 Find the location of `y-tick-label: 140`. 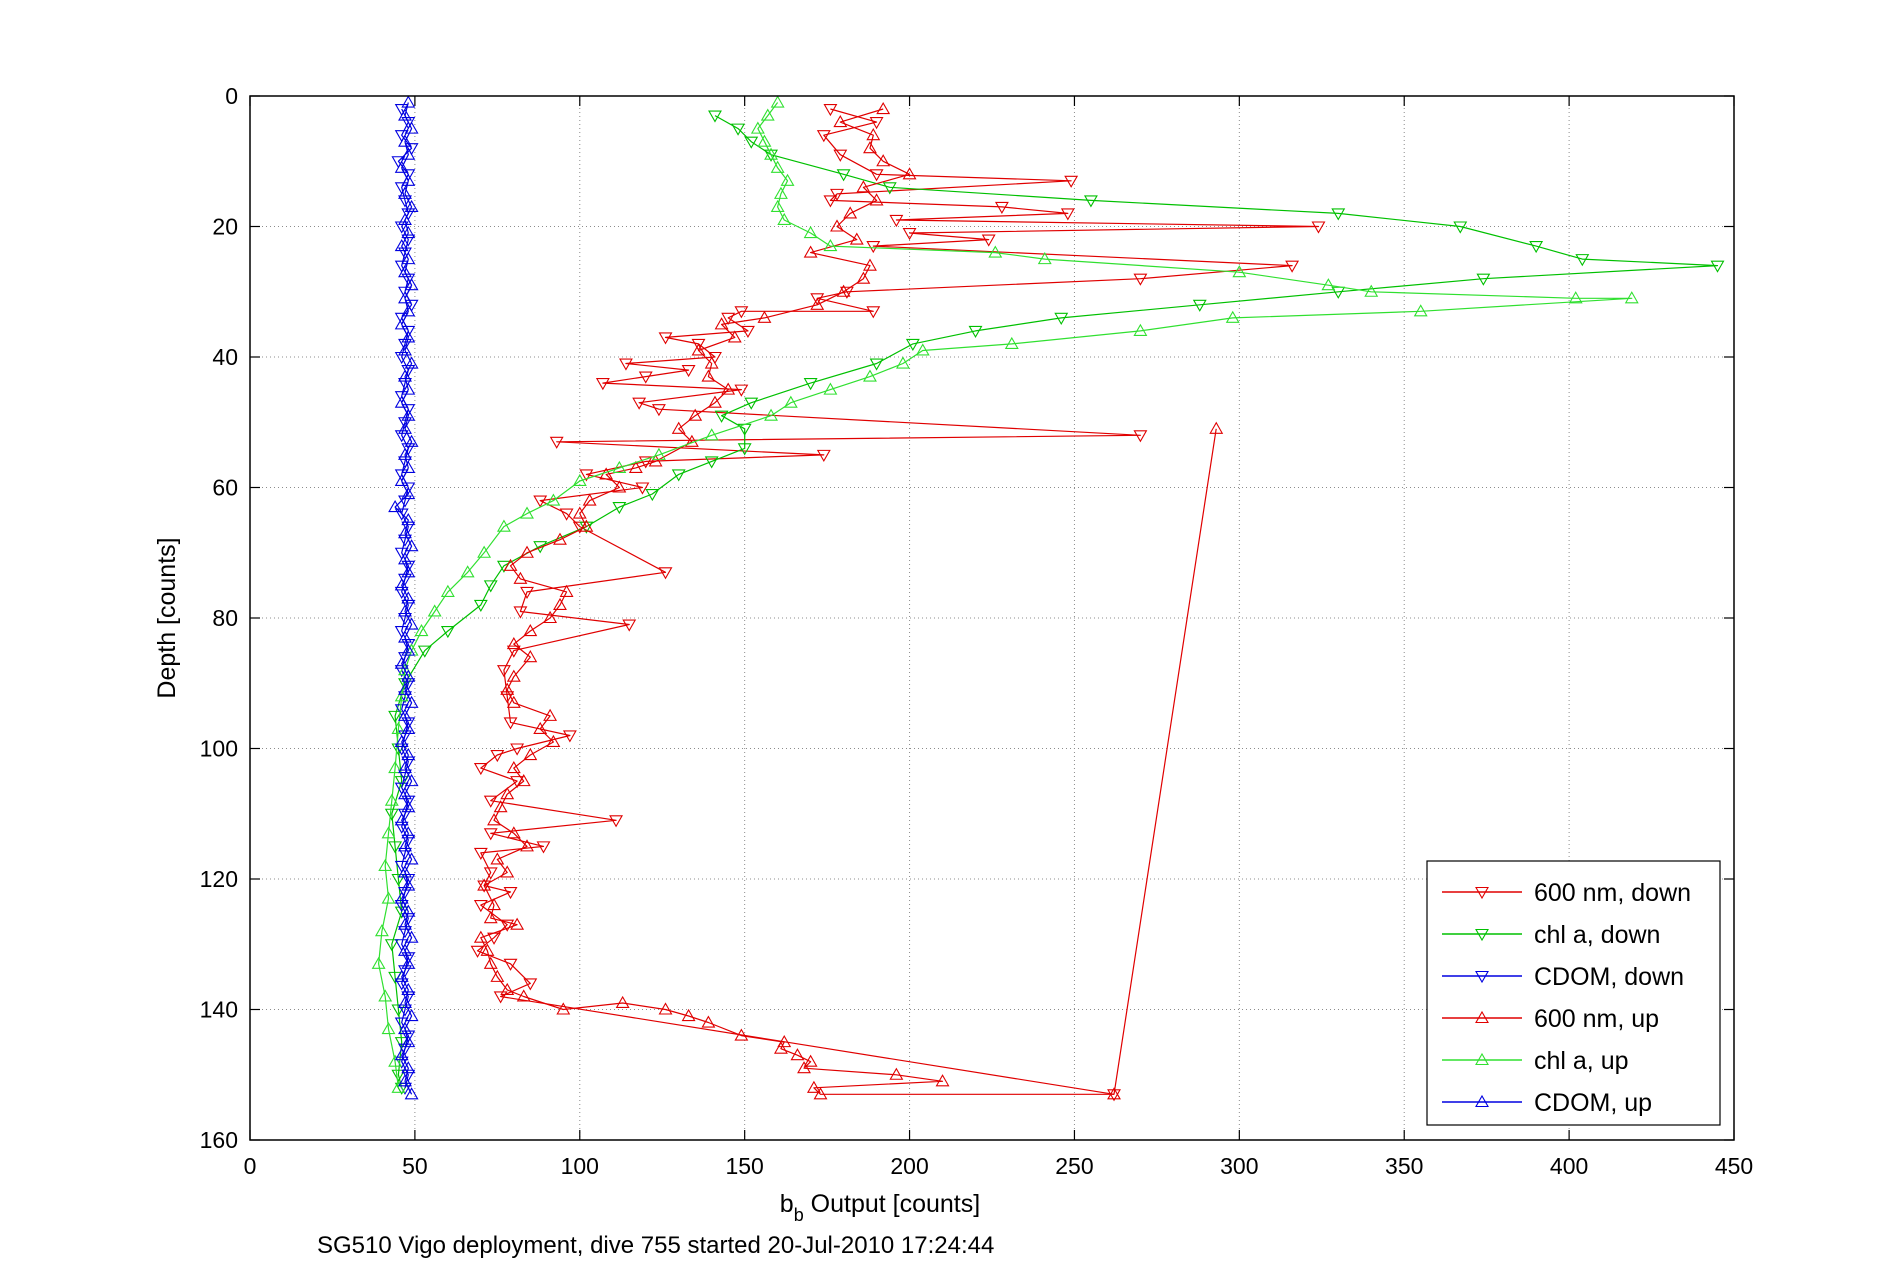

y-tick-label: 140 is located at coordinates (219, 1010).